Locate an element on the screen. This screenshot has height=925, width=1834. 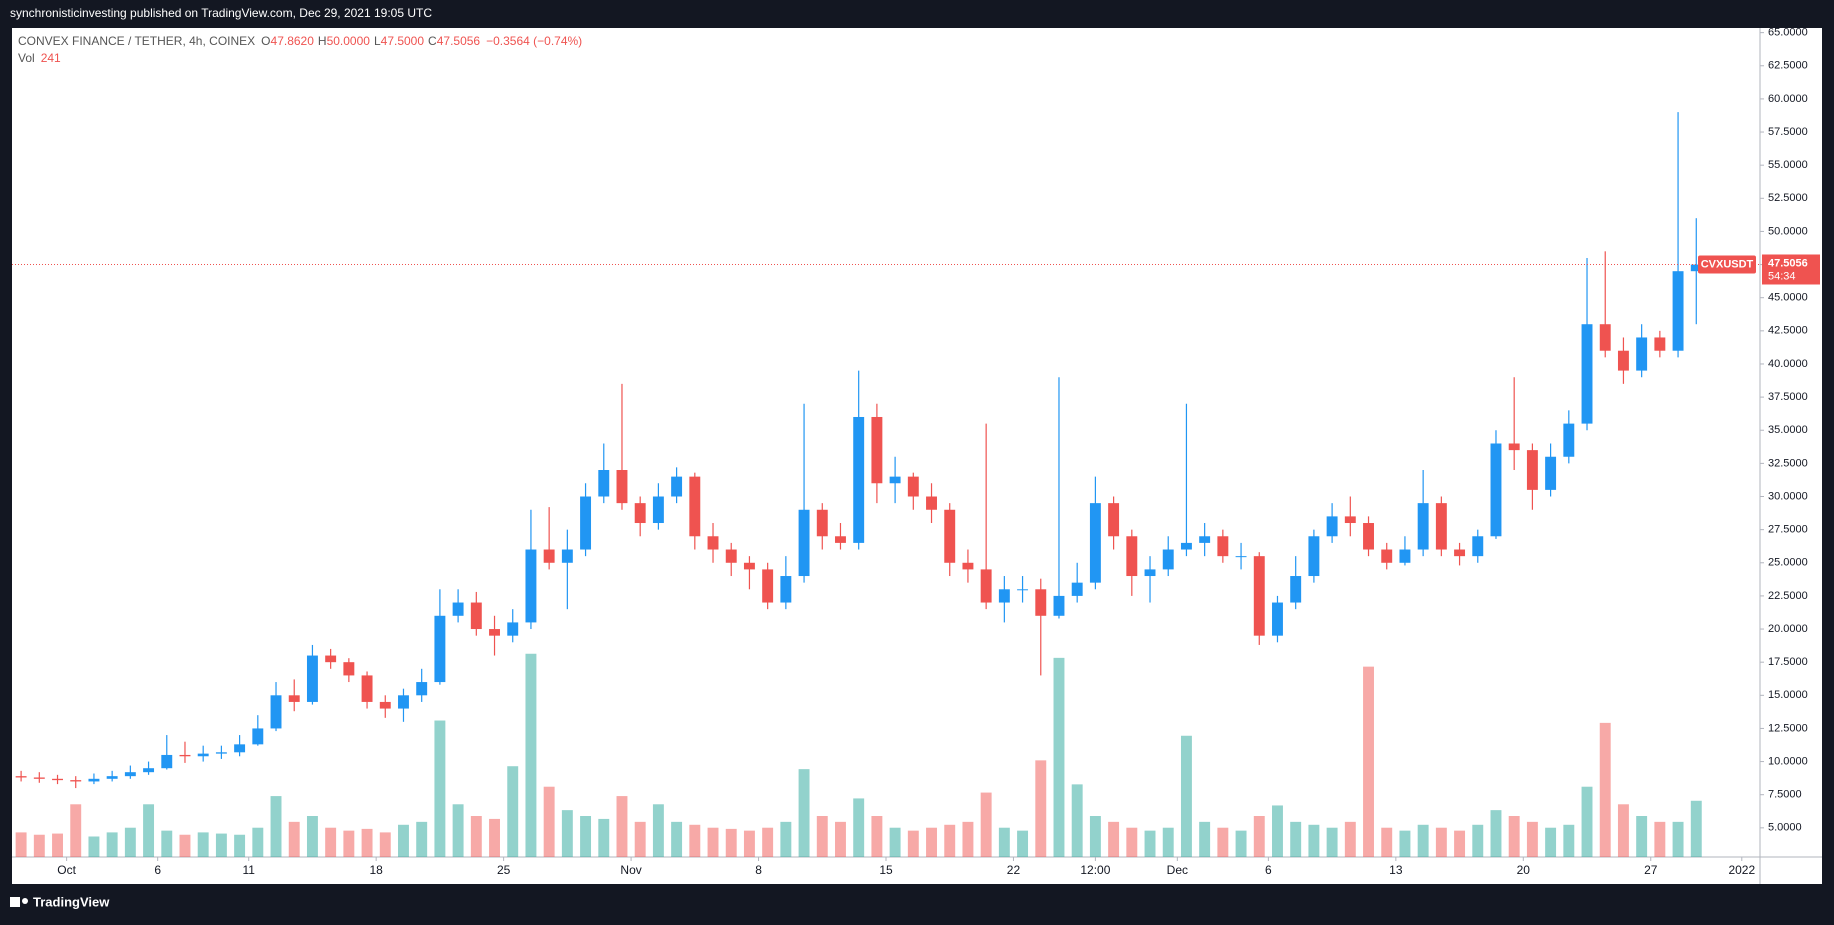
y-tick-label: 52.5000 is located at coordinates (1788, 198).